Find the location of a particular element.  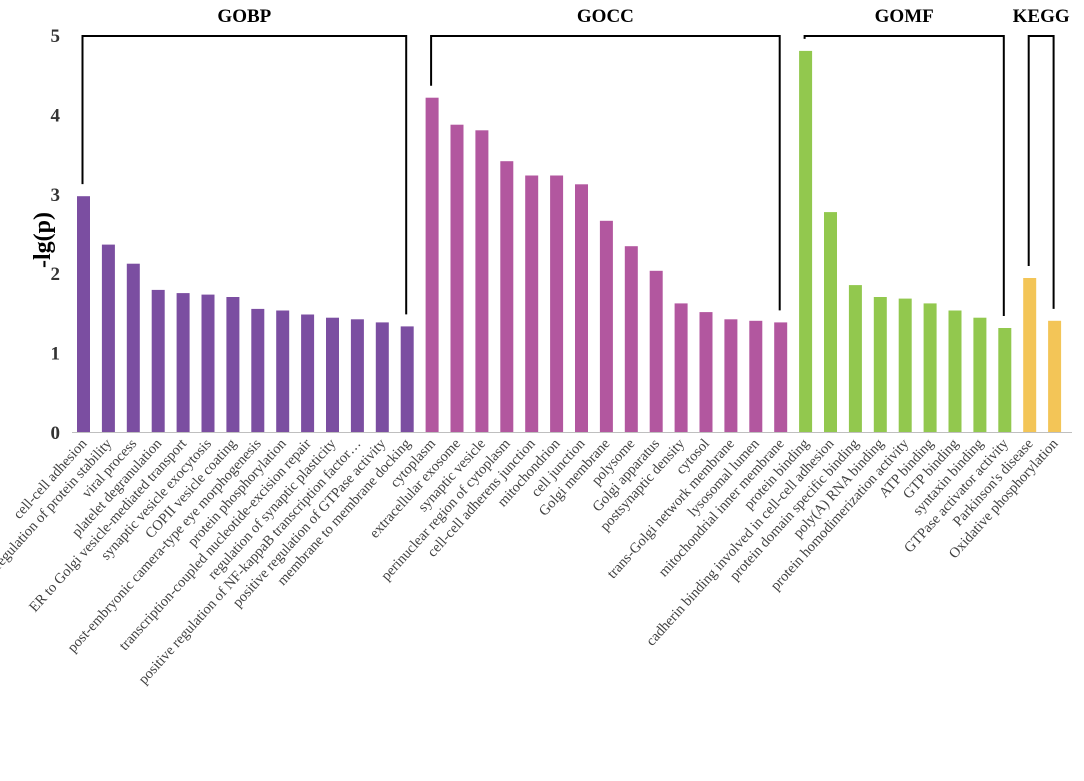

y-axis-label: -lg(p) is located at coordinates (43, 240).